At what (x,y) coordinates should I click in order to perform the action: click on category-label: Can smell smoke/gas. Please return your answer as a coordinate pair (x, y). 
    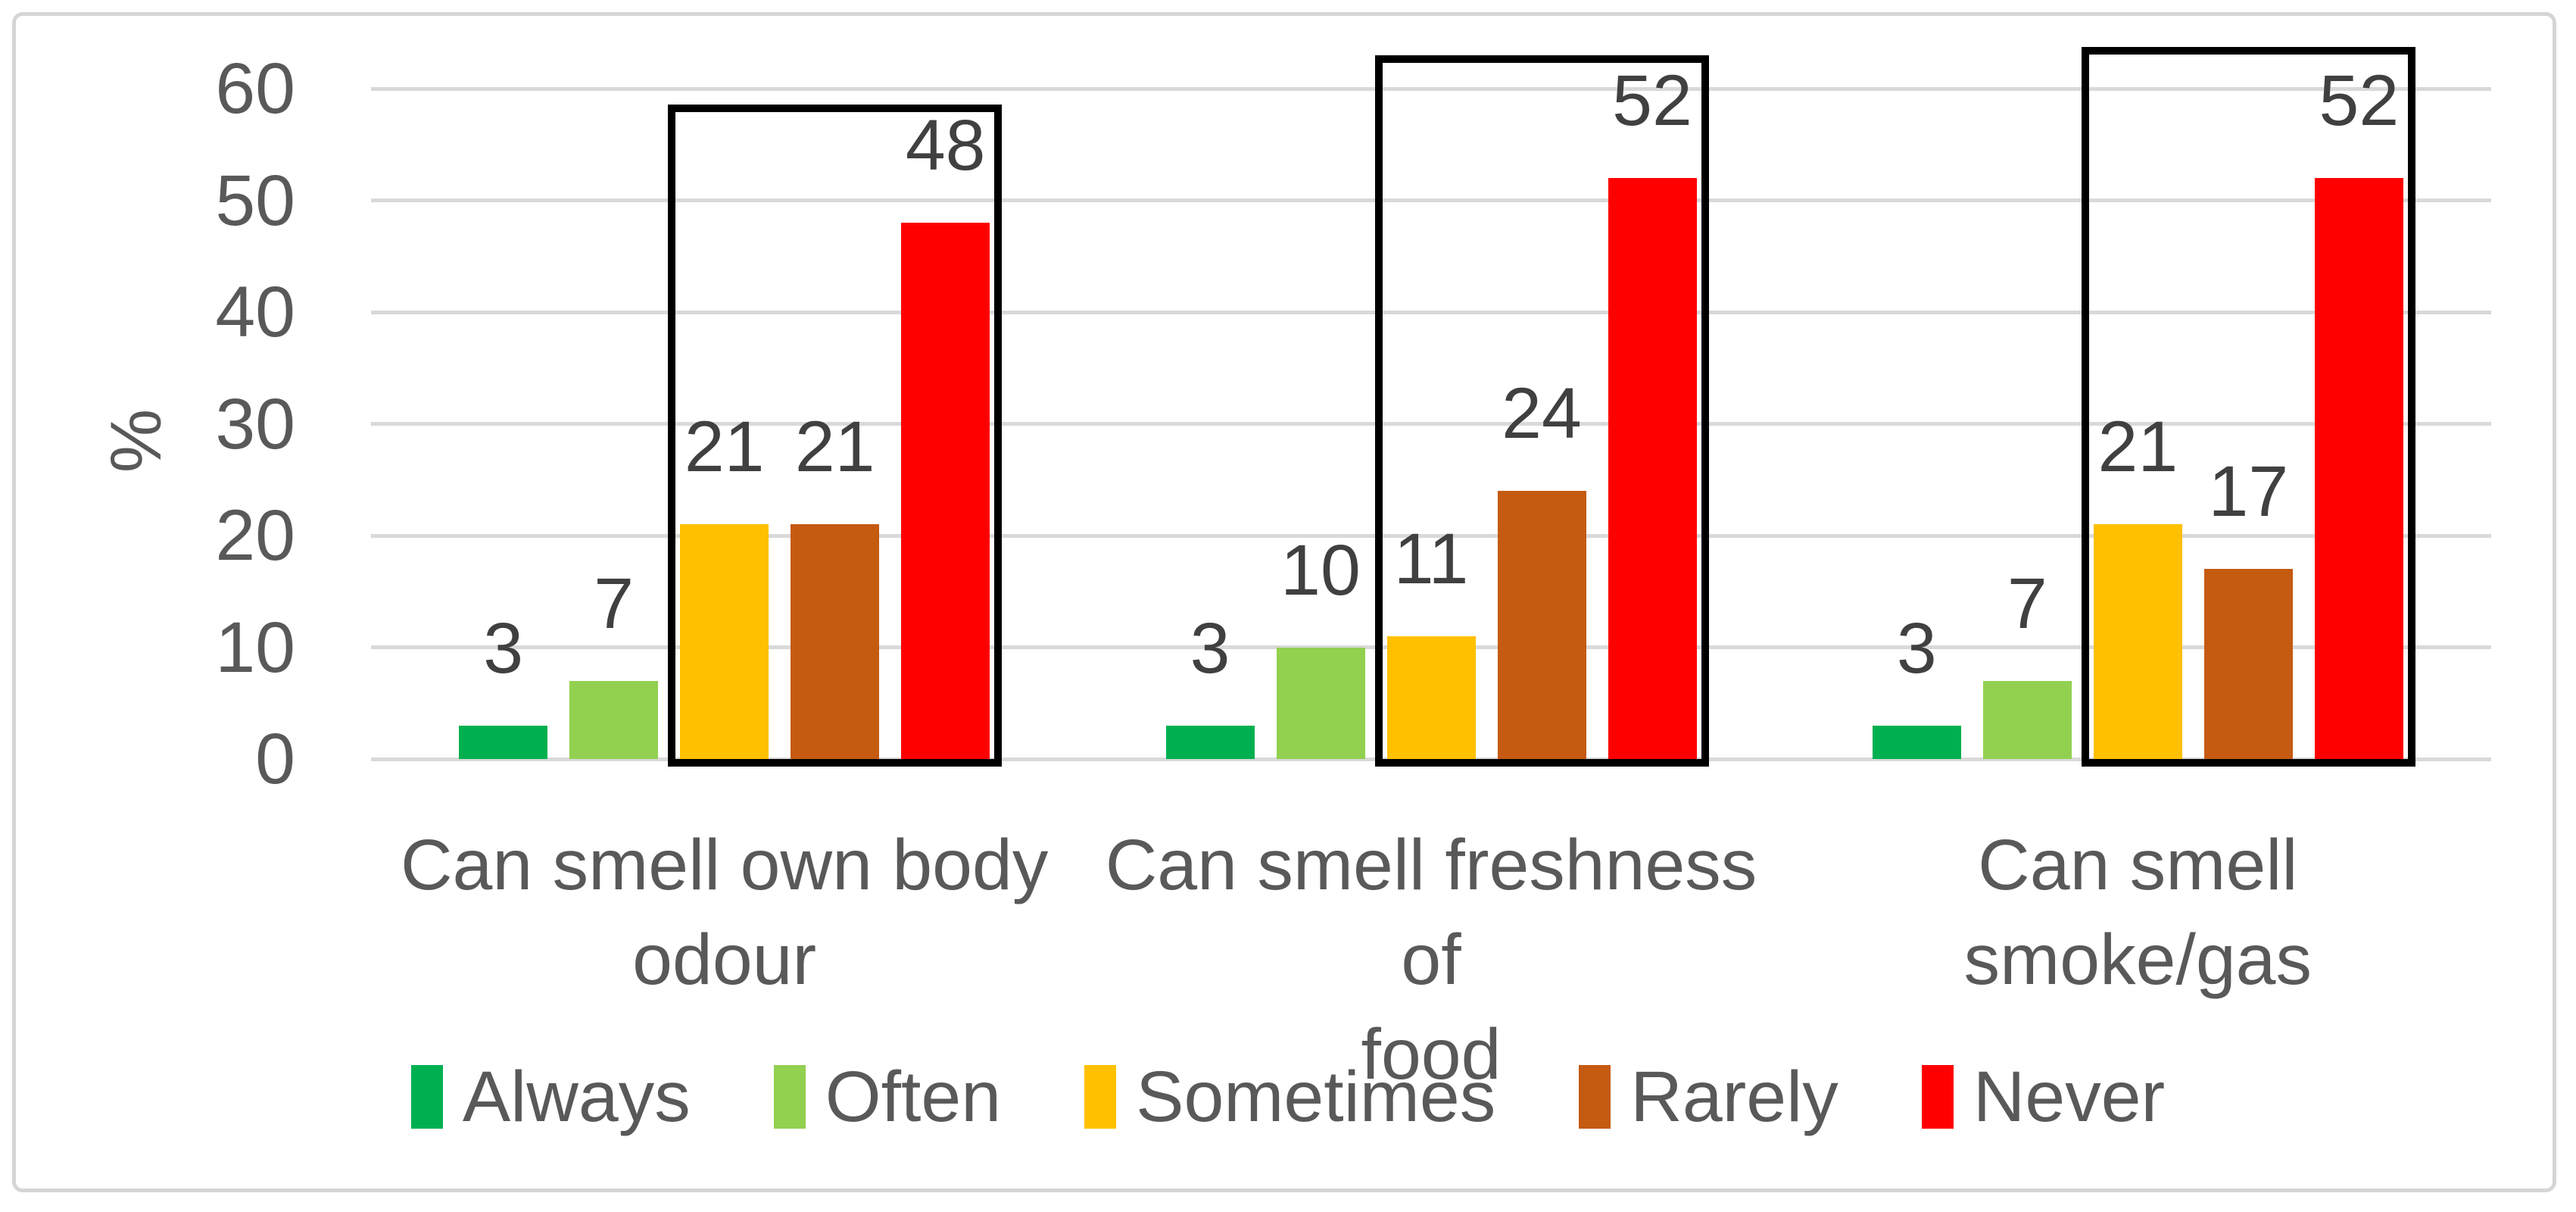
    Looking at the image, I should click on (2137, 912).